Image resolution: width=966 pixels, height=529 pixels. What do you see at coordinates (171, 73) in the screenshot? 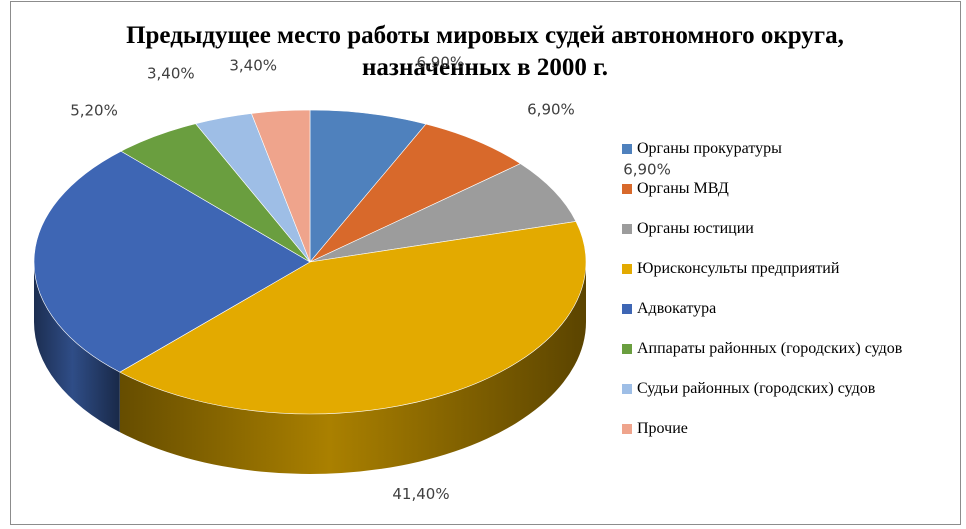
I see `data-label-7: 3,40%` at bounding box center [171, 73].